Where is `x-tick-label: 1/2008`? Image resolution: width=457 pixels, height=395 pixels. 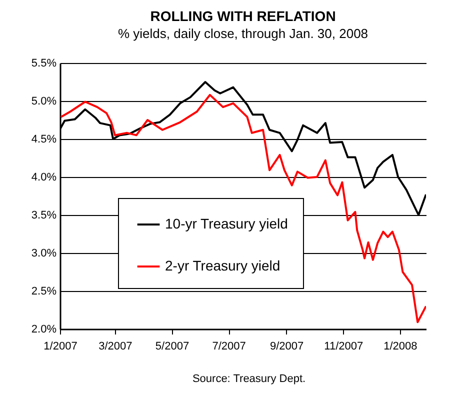
x-tick-label: 1/2008 is located at coordinates (401, 346).